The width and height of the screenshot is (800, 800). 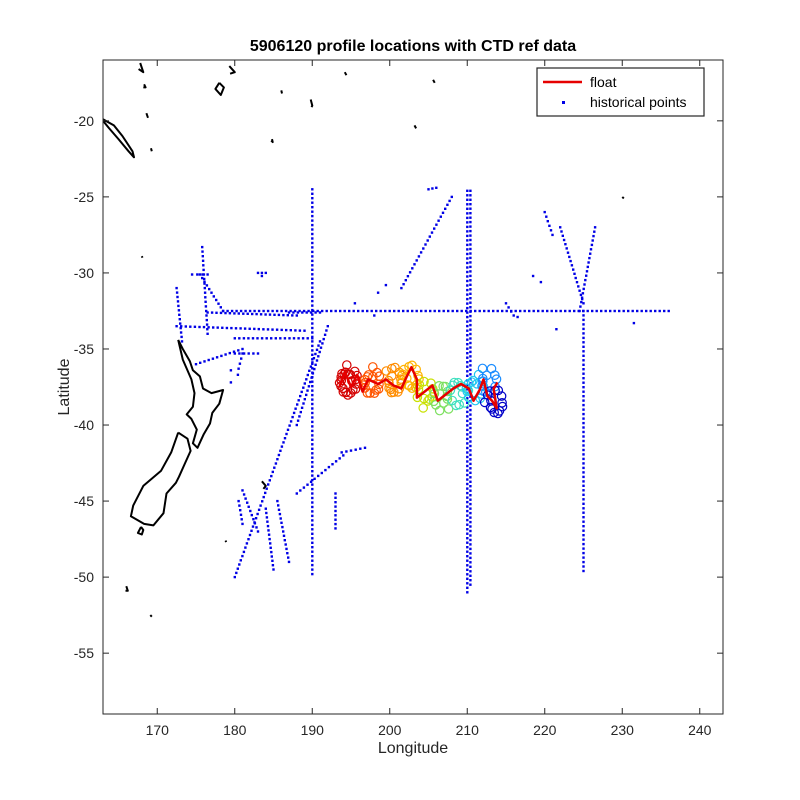 I want to click on y-tick-label: -20, so click(x=84, y=121).